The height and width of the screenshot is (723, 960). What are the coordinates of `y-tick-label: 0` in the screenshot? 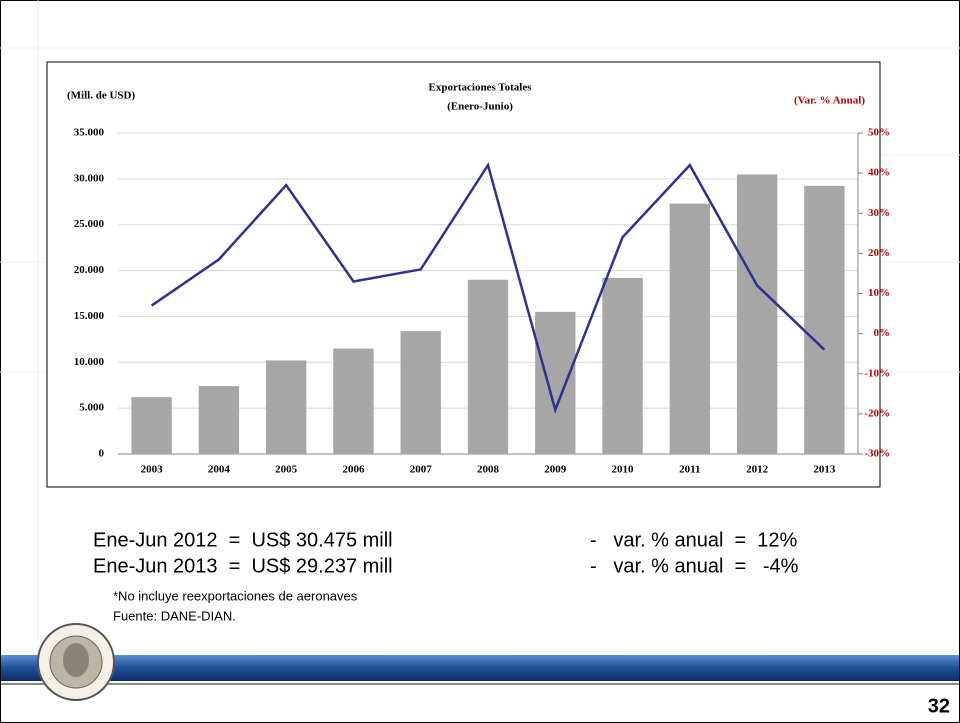 It's located at (102, 454).